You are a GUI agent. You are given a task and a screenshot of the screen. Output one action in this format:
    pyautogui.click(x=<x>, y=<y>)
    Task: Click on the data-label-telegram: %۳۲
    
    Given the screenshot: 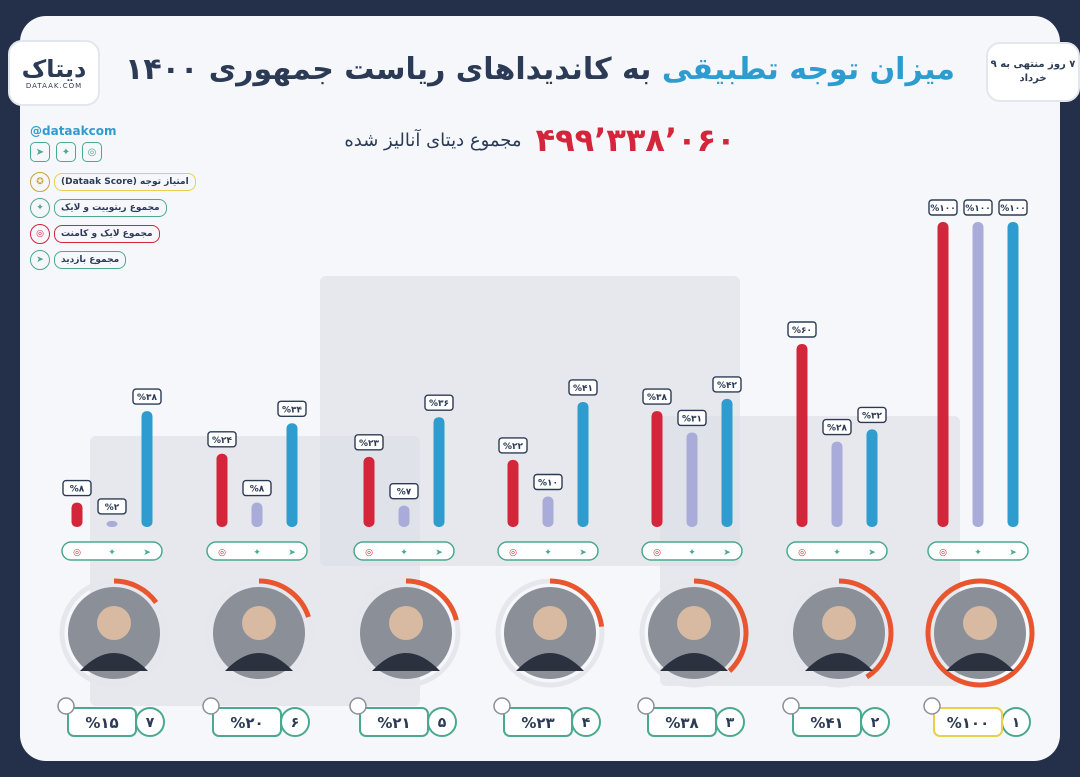 What is the action you would take?
    pyautogui.click(x=872, y=416)
    